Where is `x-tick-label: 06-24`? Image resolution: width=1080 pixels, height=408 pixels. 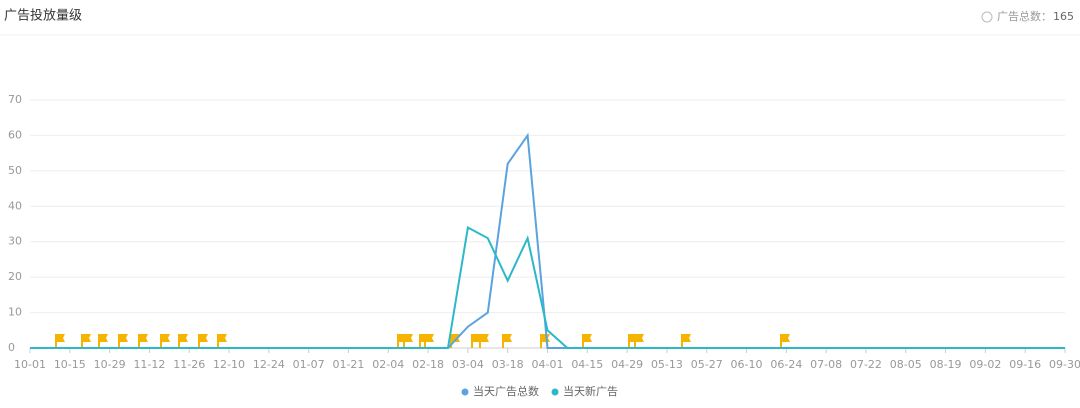
x-tick-label: 06-24 is located at coordinates (786, 364).